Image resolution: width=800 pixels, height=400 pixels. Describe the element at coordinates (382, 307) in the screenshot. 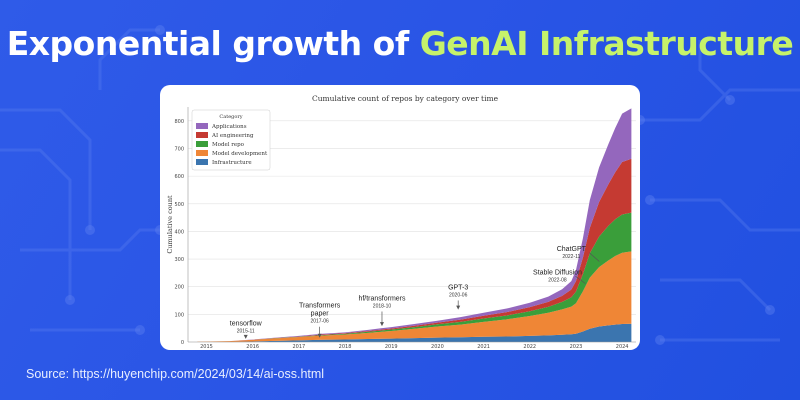

I see `annotation-date: 2018-10` at that location.